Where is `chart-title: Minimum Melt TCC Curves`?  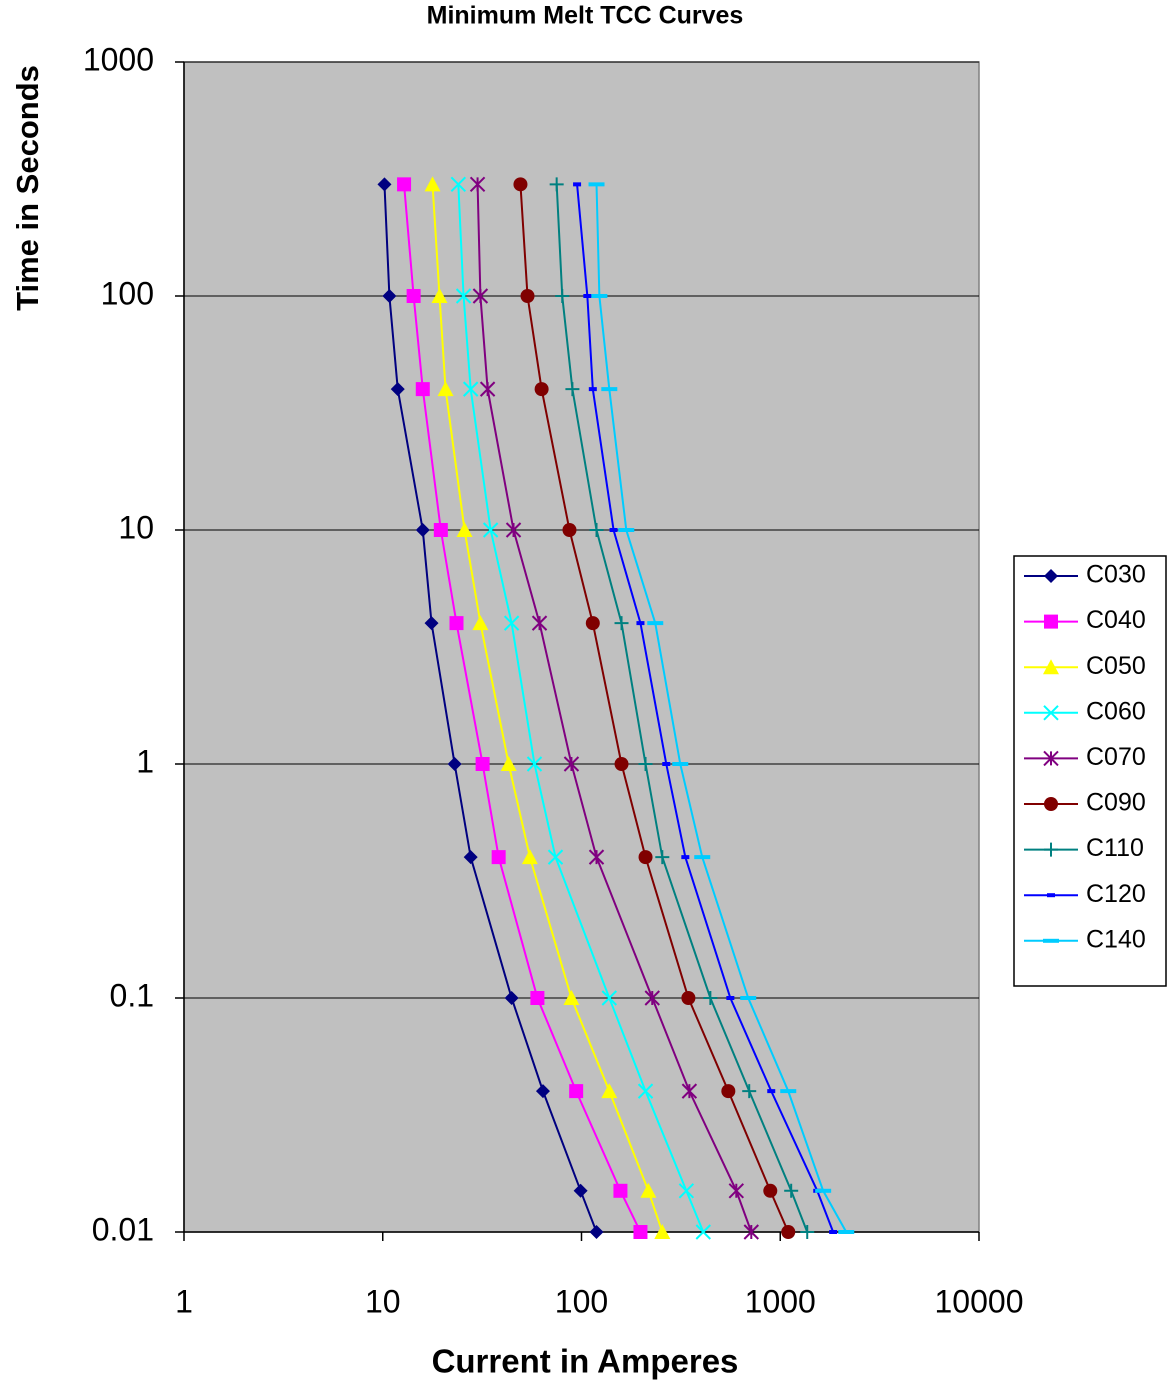 chart-title: Minimum Melt TCC Curves is located at coordinates (585, 16).